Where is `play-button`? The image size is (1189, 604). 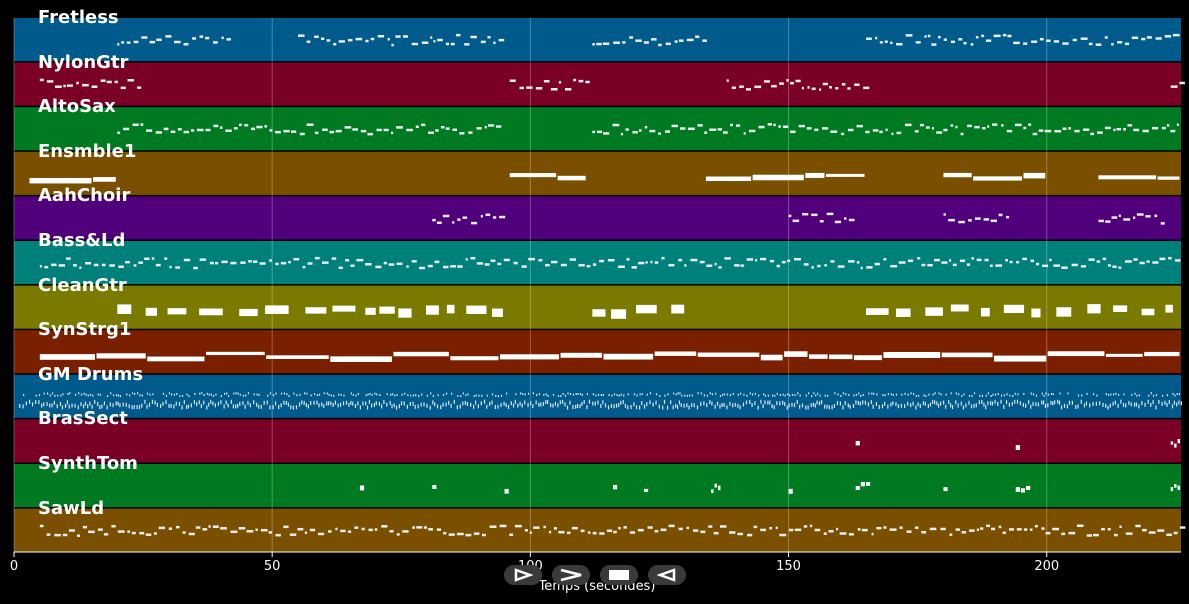
play-button is located at coordinates (523, 575).